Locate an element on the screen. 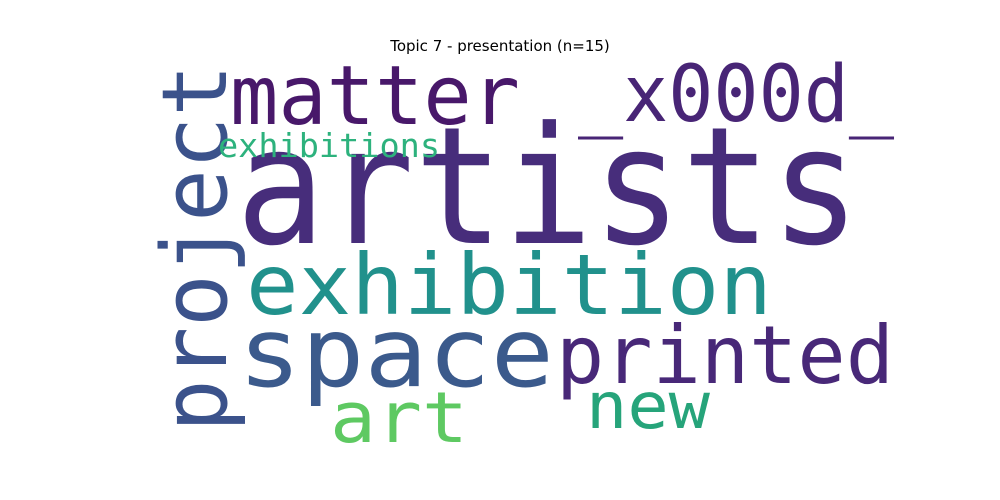 This screenshot has height=500, width=1000. figure-title: Topic 7 - presentation (n=15) is located at coordinates (500, 46).